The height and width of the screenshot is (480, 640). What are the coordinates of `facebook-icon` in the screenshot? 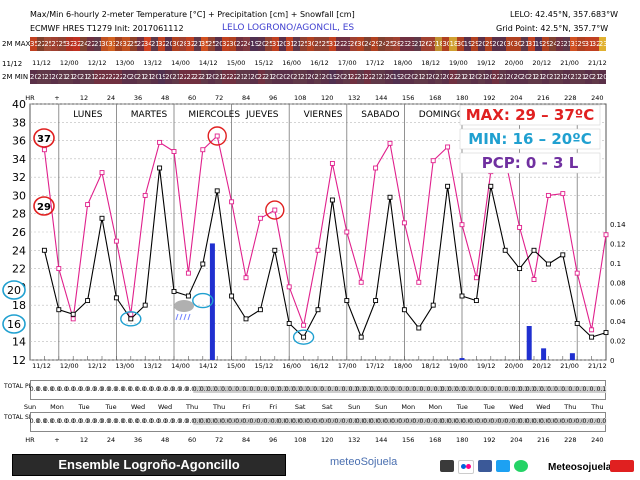 It's located at (485, 466).